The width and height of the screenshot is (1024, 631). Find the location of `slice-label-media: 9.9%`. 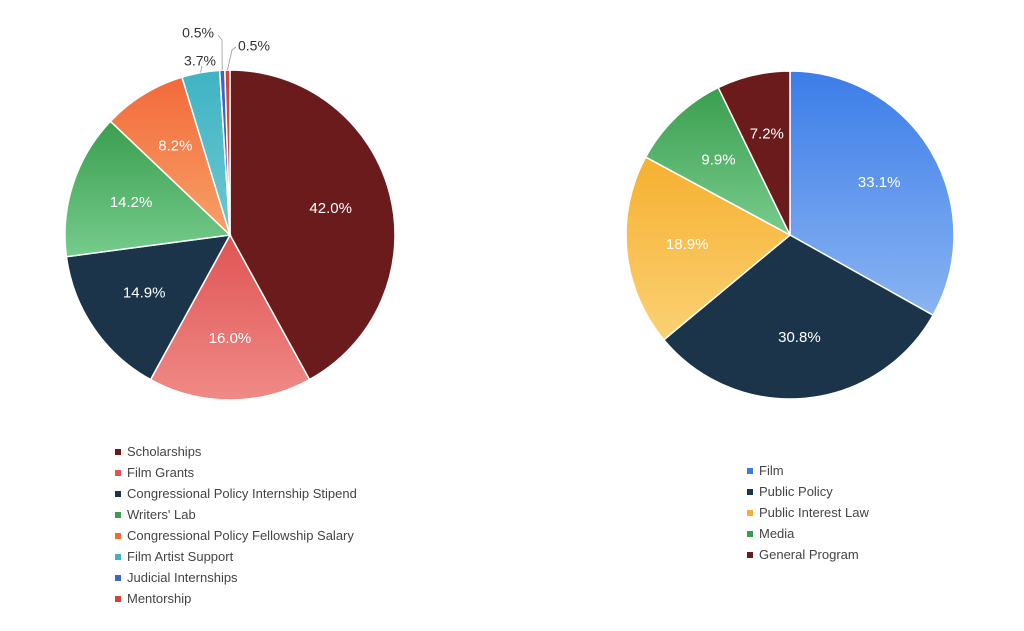

slice-label-media: 9.9% is located at coordinates (718, 159).